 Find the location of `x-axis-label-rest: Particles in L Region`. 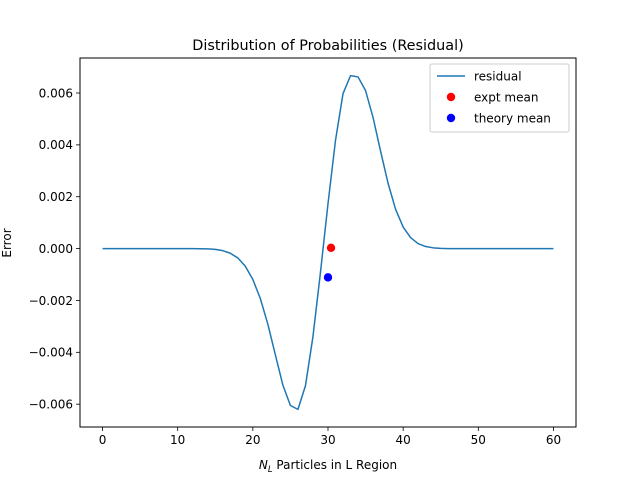

x-axis-label-rest: Particles in L Region is located at coordinates (335, 465).